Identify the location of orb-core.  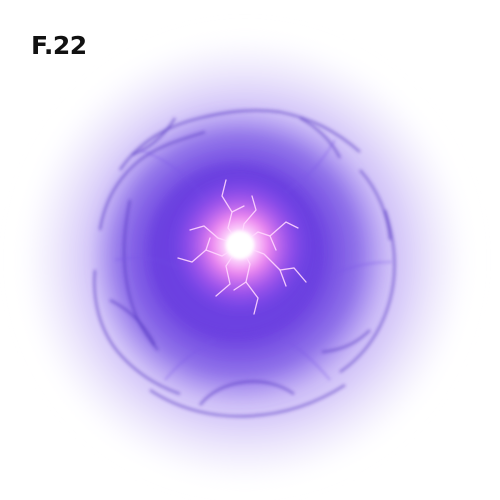
(240, 245).